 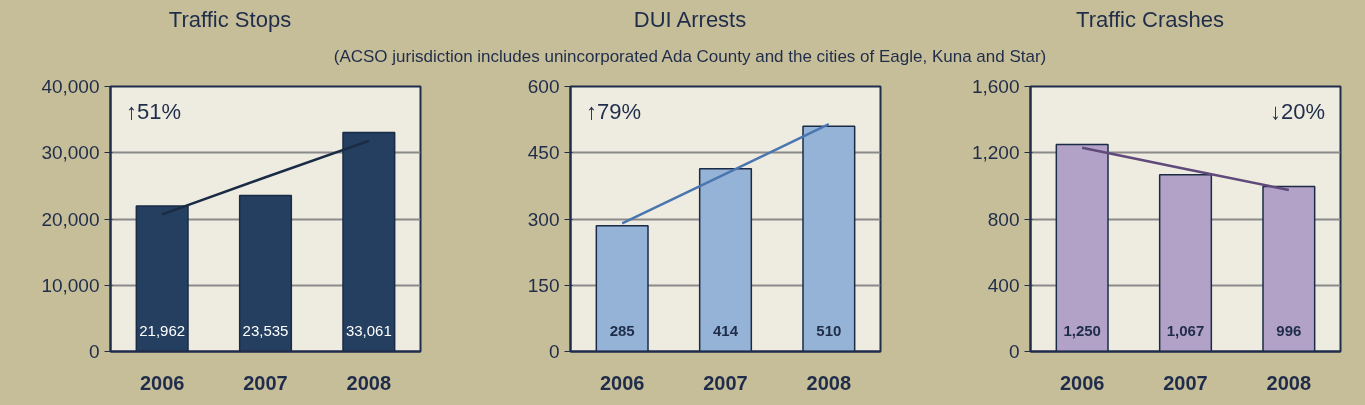 What do you see at coordinates (543, 86) in the screenshot?
I see `y-tick-label: 600` at bounding box center [543, 86].